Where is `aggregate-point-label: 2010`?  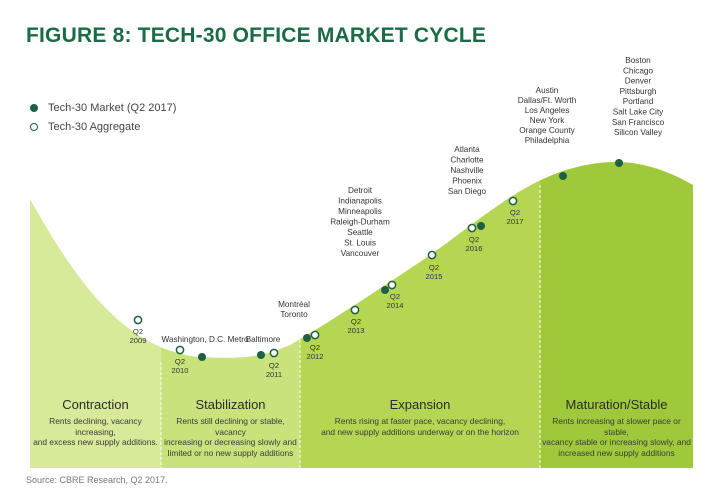
aggregate-point-label: 2010 is located at coordinates (180, 370).